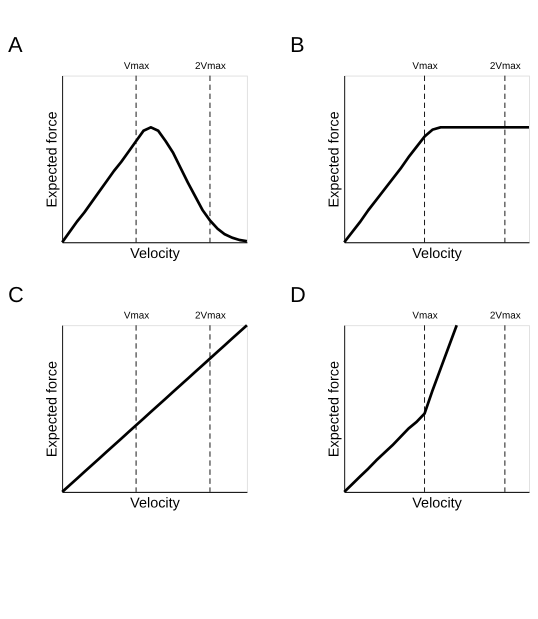  What do you see at coordinates (16, 45) in the screenshot?
I see `chart-title: A` at bounding box center [16, 45].